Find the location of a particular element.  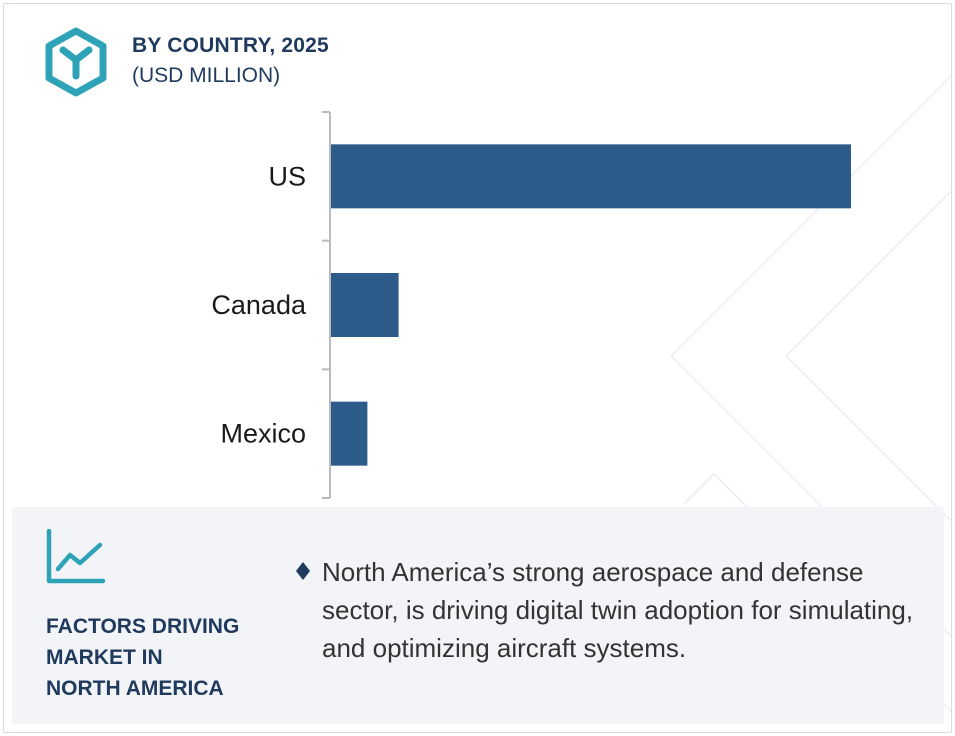

factors-heading: FACTORS DRIVING MARKET IN NORTH AMERICA is located at coordinates (161, 657).